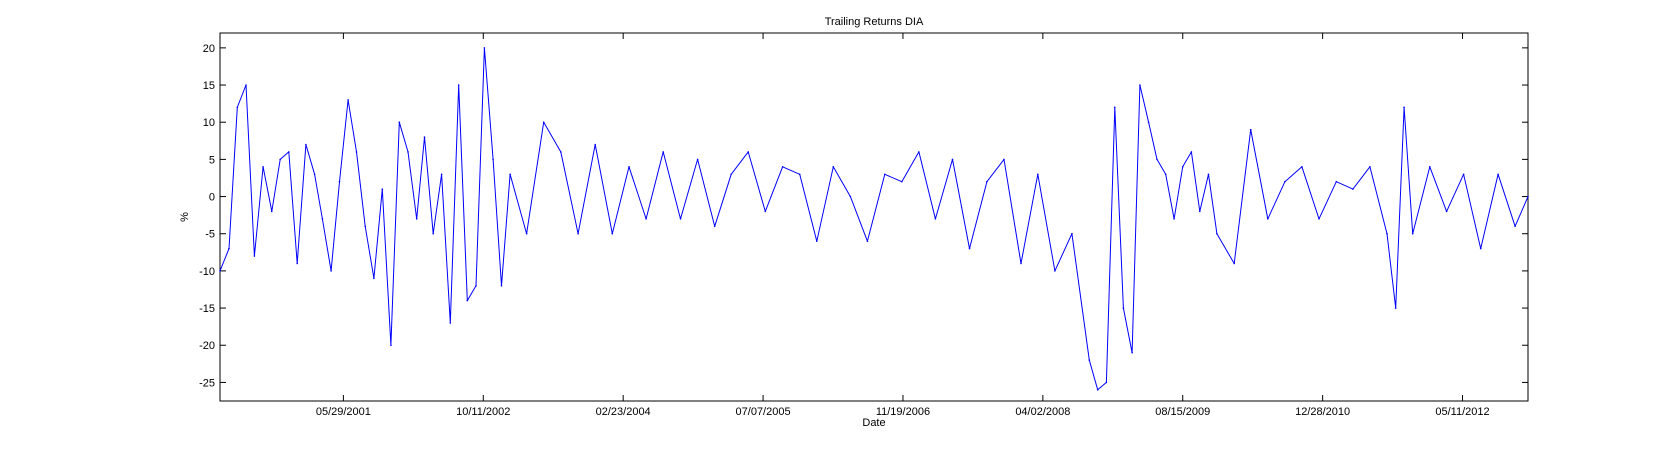 This screenshot has height=452, width=1679. What do you see at coordinates (623, 412) in the screenshot?
I see `x-tick-label: 02/23/2004` at bounding box center [623, 412].